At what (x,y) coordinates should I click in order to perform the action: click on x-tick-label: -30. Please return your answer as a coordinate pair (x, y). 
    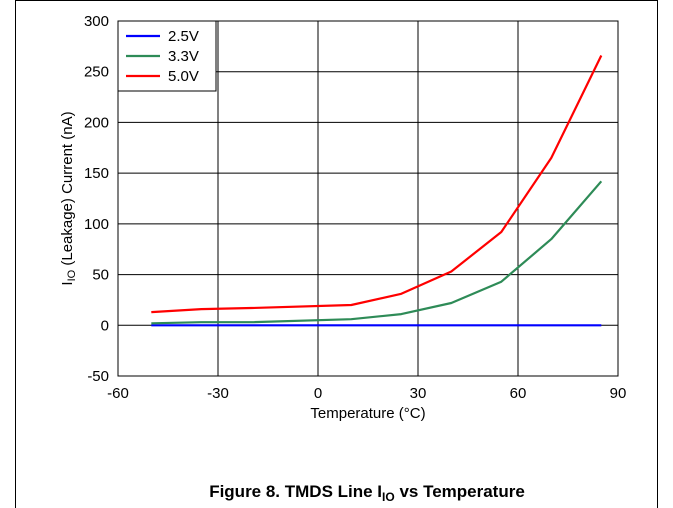
    Looking at the image, I should click on (218, 393).